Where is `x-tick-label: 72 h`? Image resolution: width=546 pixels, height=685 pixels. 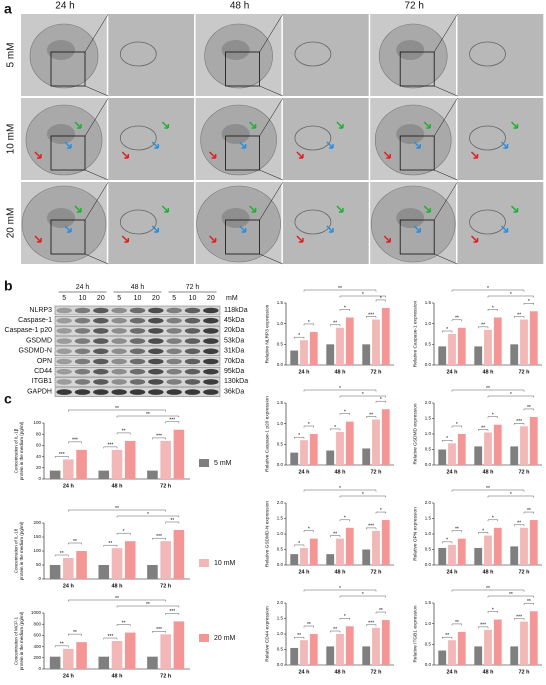
x-tick-label: 72 h is located at coordinates (376, 572).